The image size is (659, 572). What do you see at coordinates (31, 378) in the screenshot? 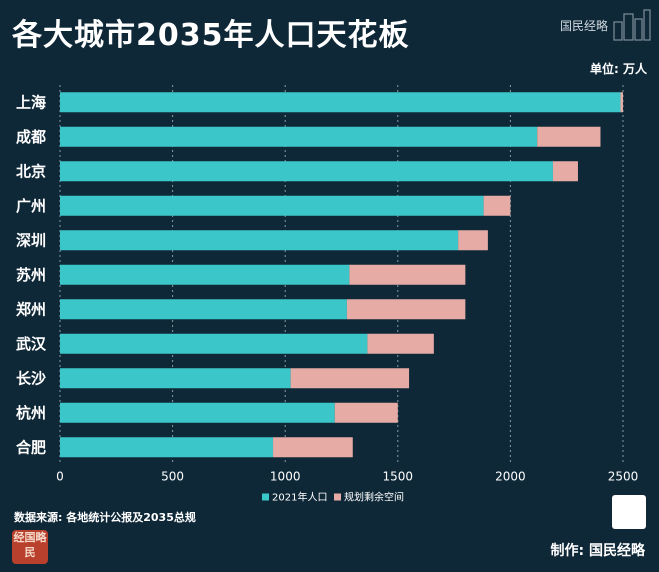
I see `category-label: 长沙` at bounding box center [31, 378].